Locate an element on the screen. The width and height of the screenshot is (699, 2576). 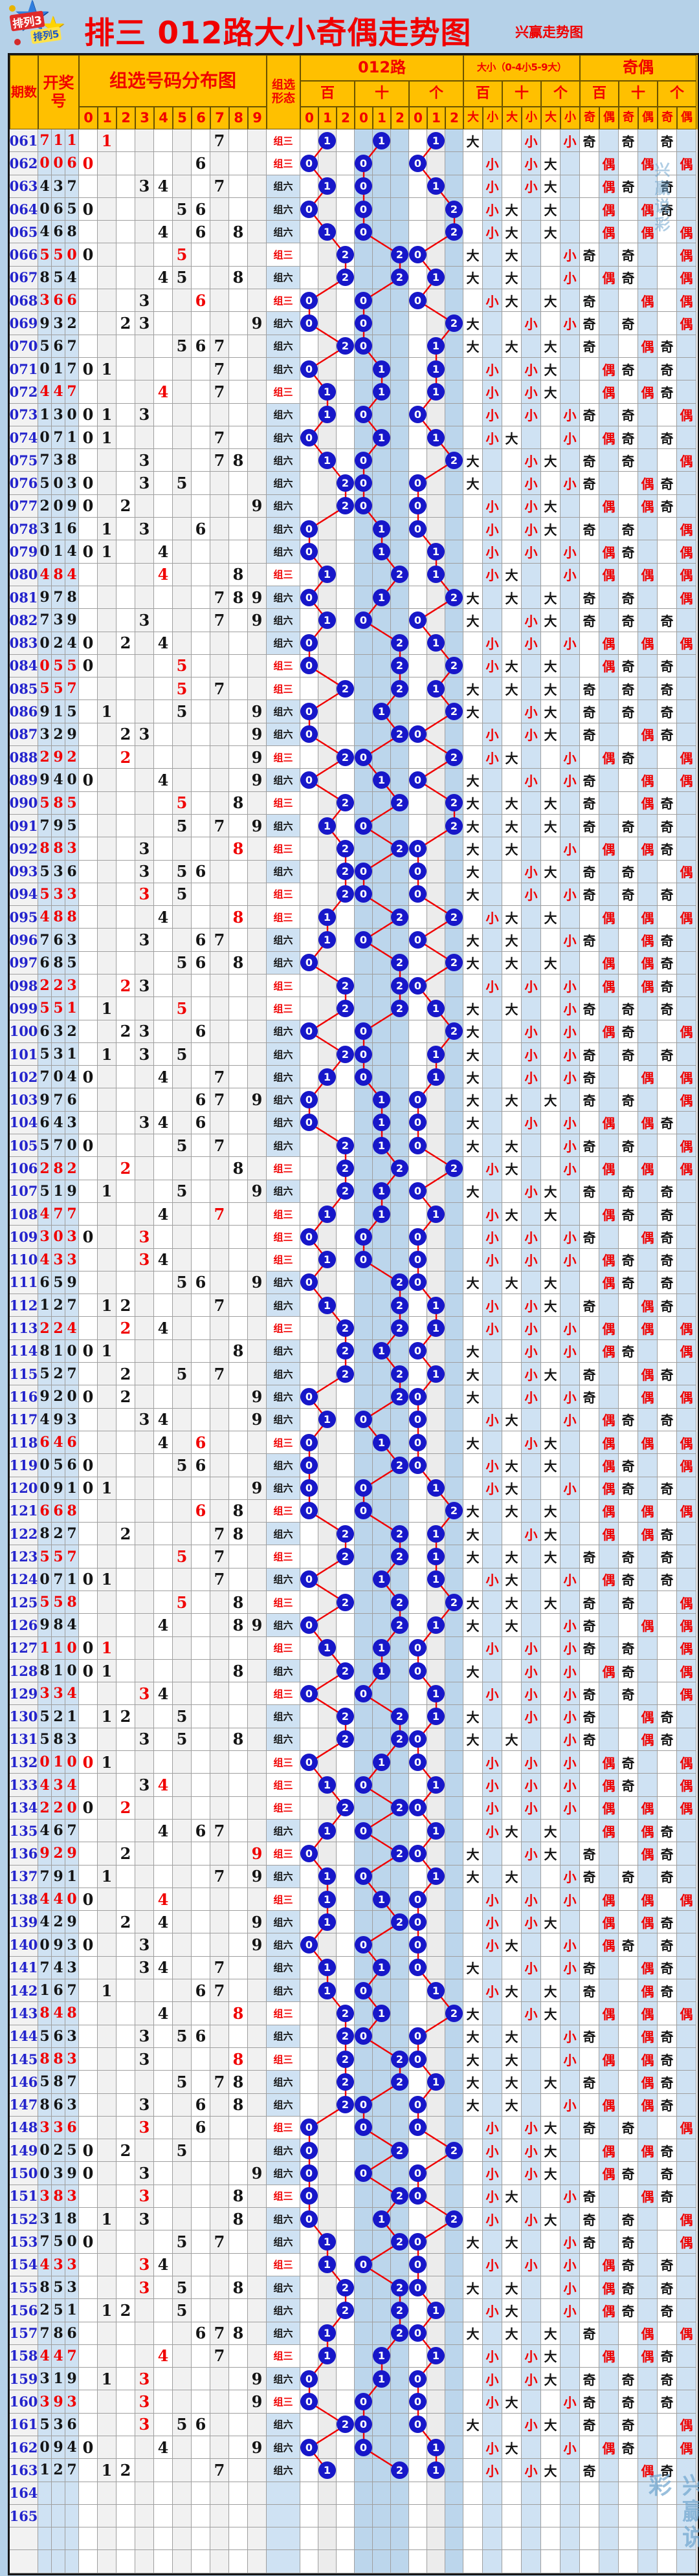
table-row: 162 0 9 4 0 4 9 组六 0 0 1 小大小偶奇偶 is located at coordinates (354, 2448).